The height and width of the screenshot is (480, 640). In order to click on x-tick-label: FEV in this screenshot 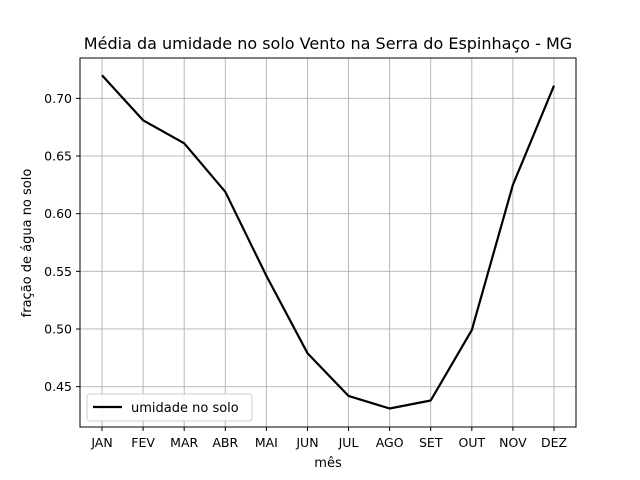, I will do `click(143, 442)`.